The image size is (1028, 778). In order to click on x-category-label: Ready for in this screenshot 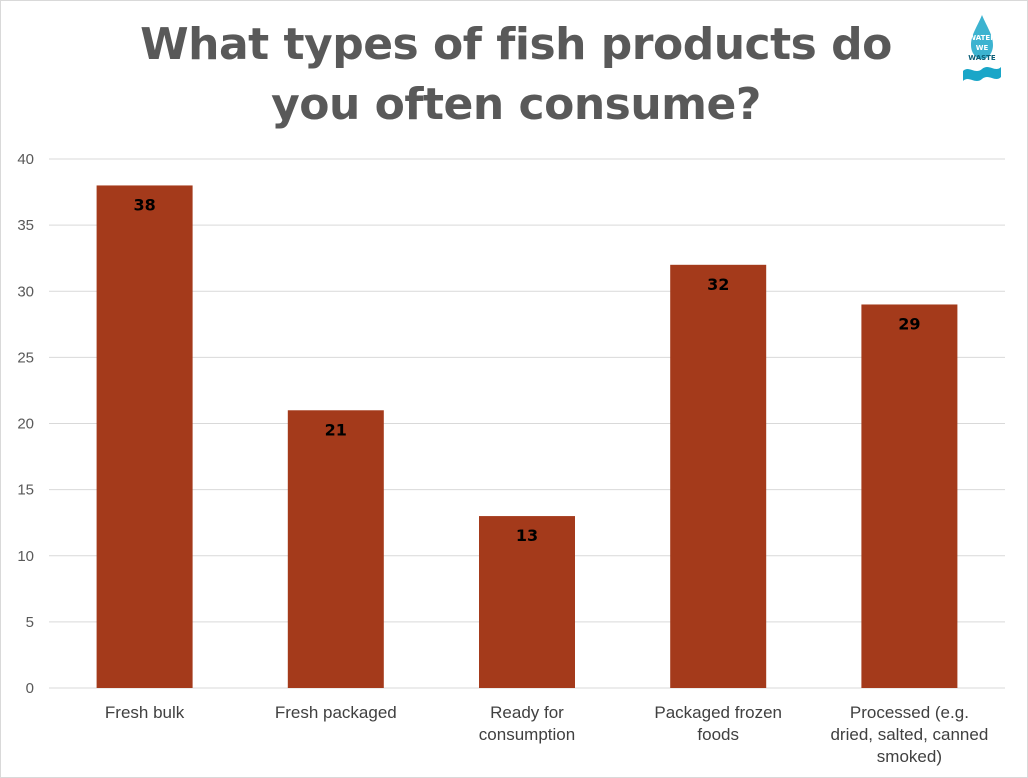, I will do `click(527, 712)`.